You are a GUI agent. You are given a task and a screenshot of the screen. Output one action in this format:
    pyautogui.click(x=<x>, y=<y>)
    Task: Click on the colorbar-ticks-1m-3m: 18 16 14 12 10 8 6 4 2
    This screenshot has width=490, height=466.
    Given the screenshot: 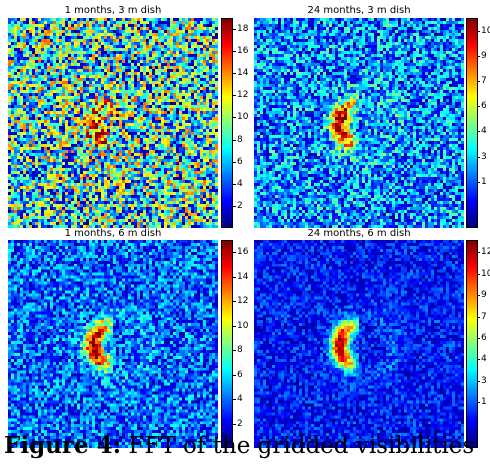 What is the action you would take?
    pyautogui.click(x=246, y=123)
    